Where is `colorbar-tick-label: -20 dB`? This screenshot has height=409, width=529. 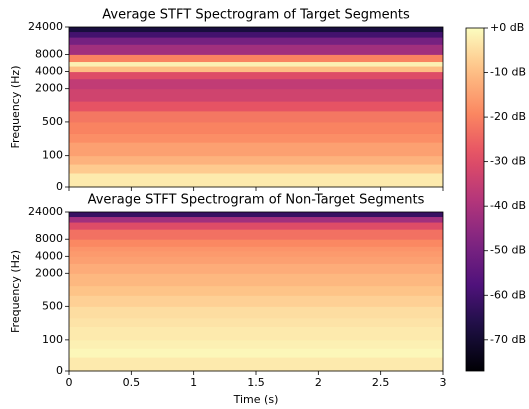
colorbar-tick-label: -20 dB is located at coordinates (508, 116).